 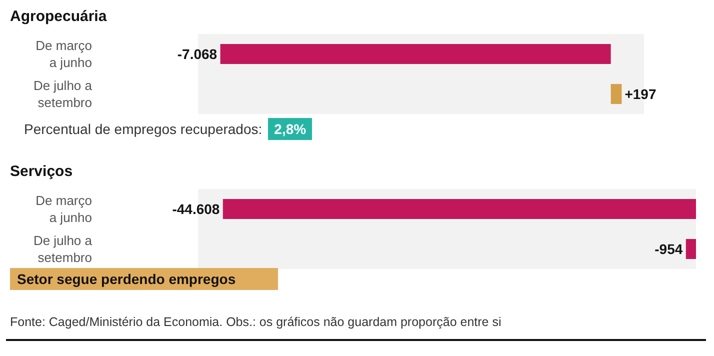 What do you see at coordinates (58, 16) in the screenshot?
I see `text: Agropecuária` at bounding box center [58, 16].